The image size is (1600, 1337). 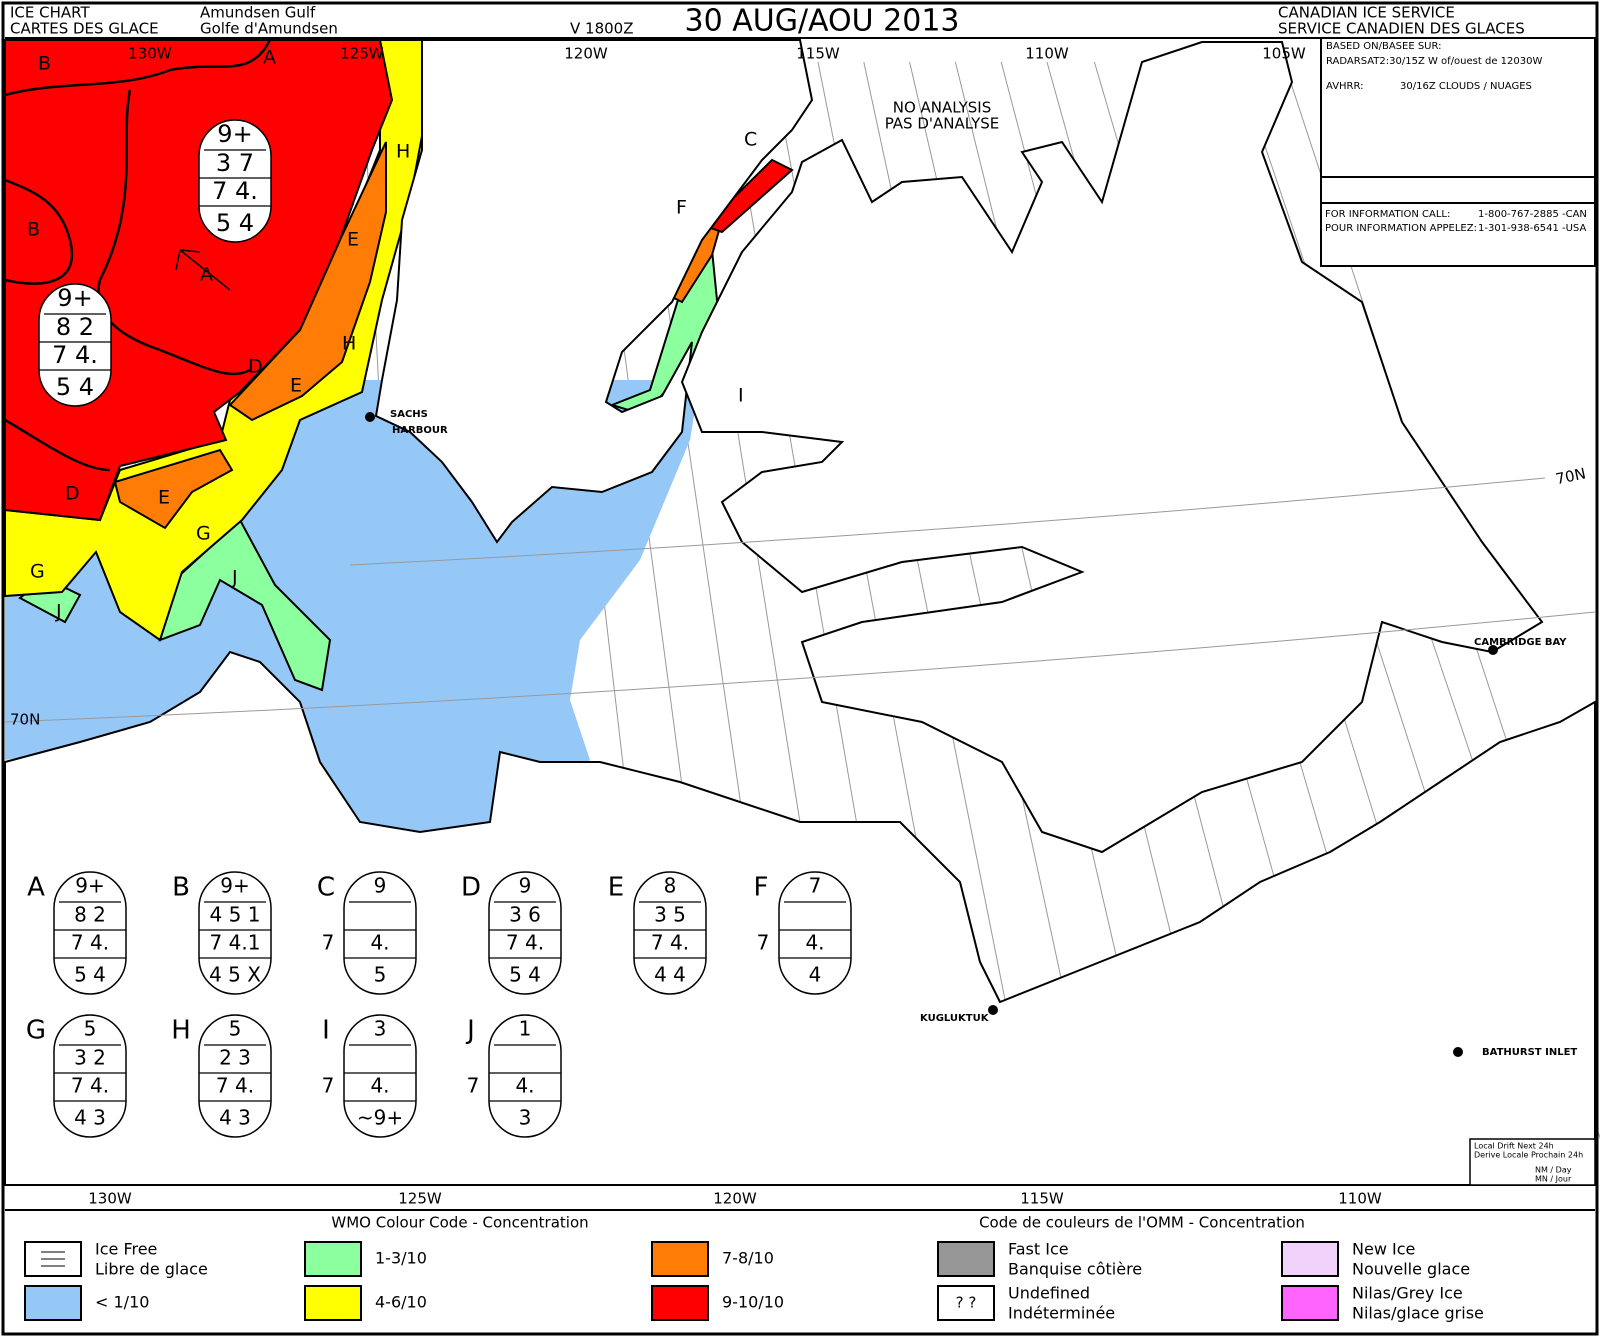 I want to click on egg-partial: 3 2, so click(x=90, y=1058).